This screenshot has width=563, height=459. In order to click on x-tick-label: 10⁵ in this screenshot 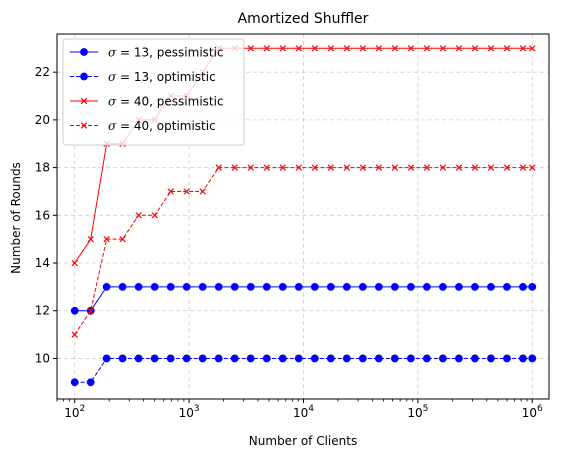, I will do `click(417, 412)`.